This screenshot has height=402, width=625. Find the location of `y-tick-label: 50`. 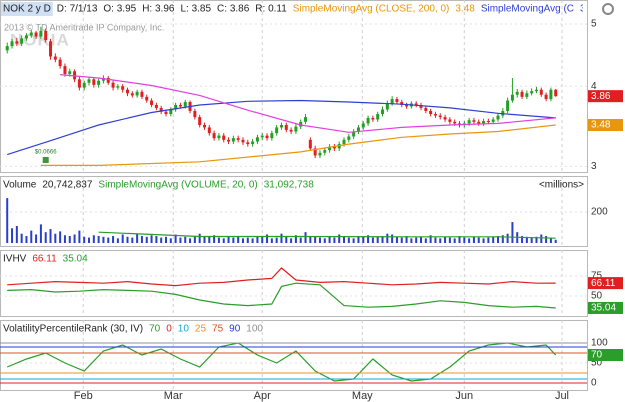

y-tick-label: 50 is located at coordinates (597, 296).